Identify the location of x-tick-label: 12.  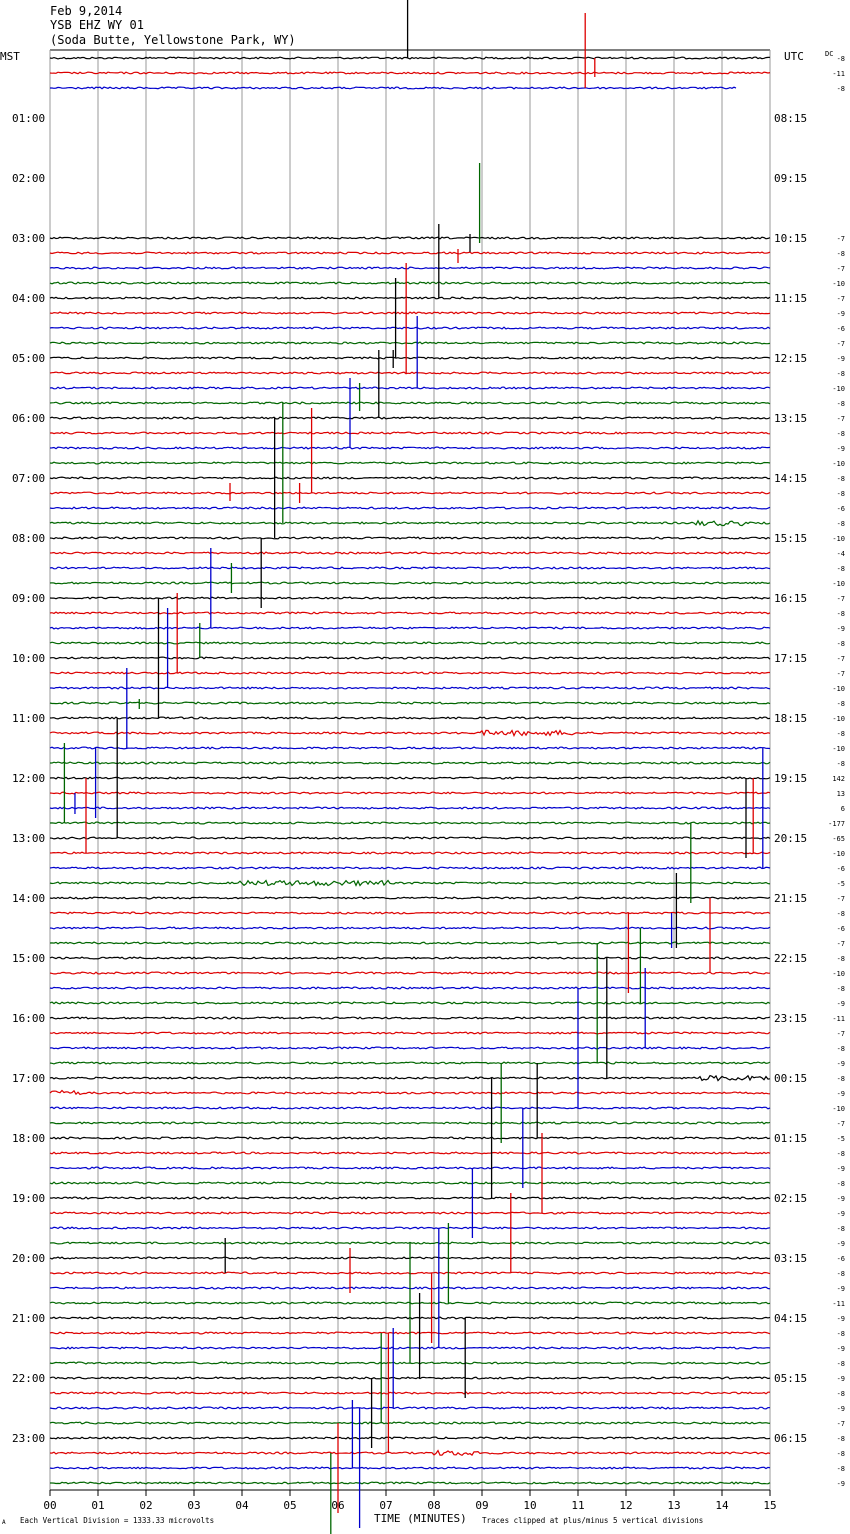
(625, 1505).